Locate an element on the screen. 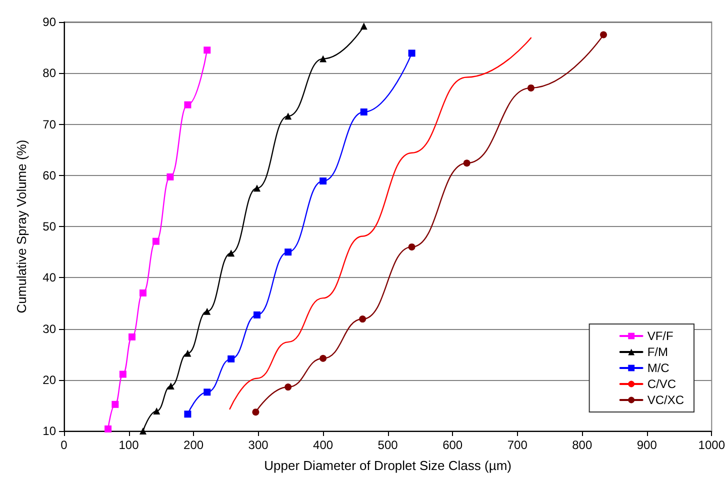 This screenshot has height=492, width=728. x-tick-label: 400 is located at coordinates (323, 445).